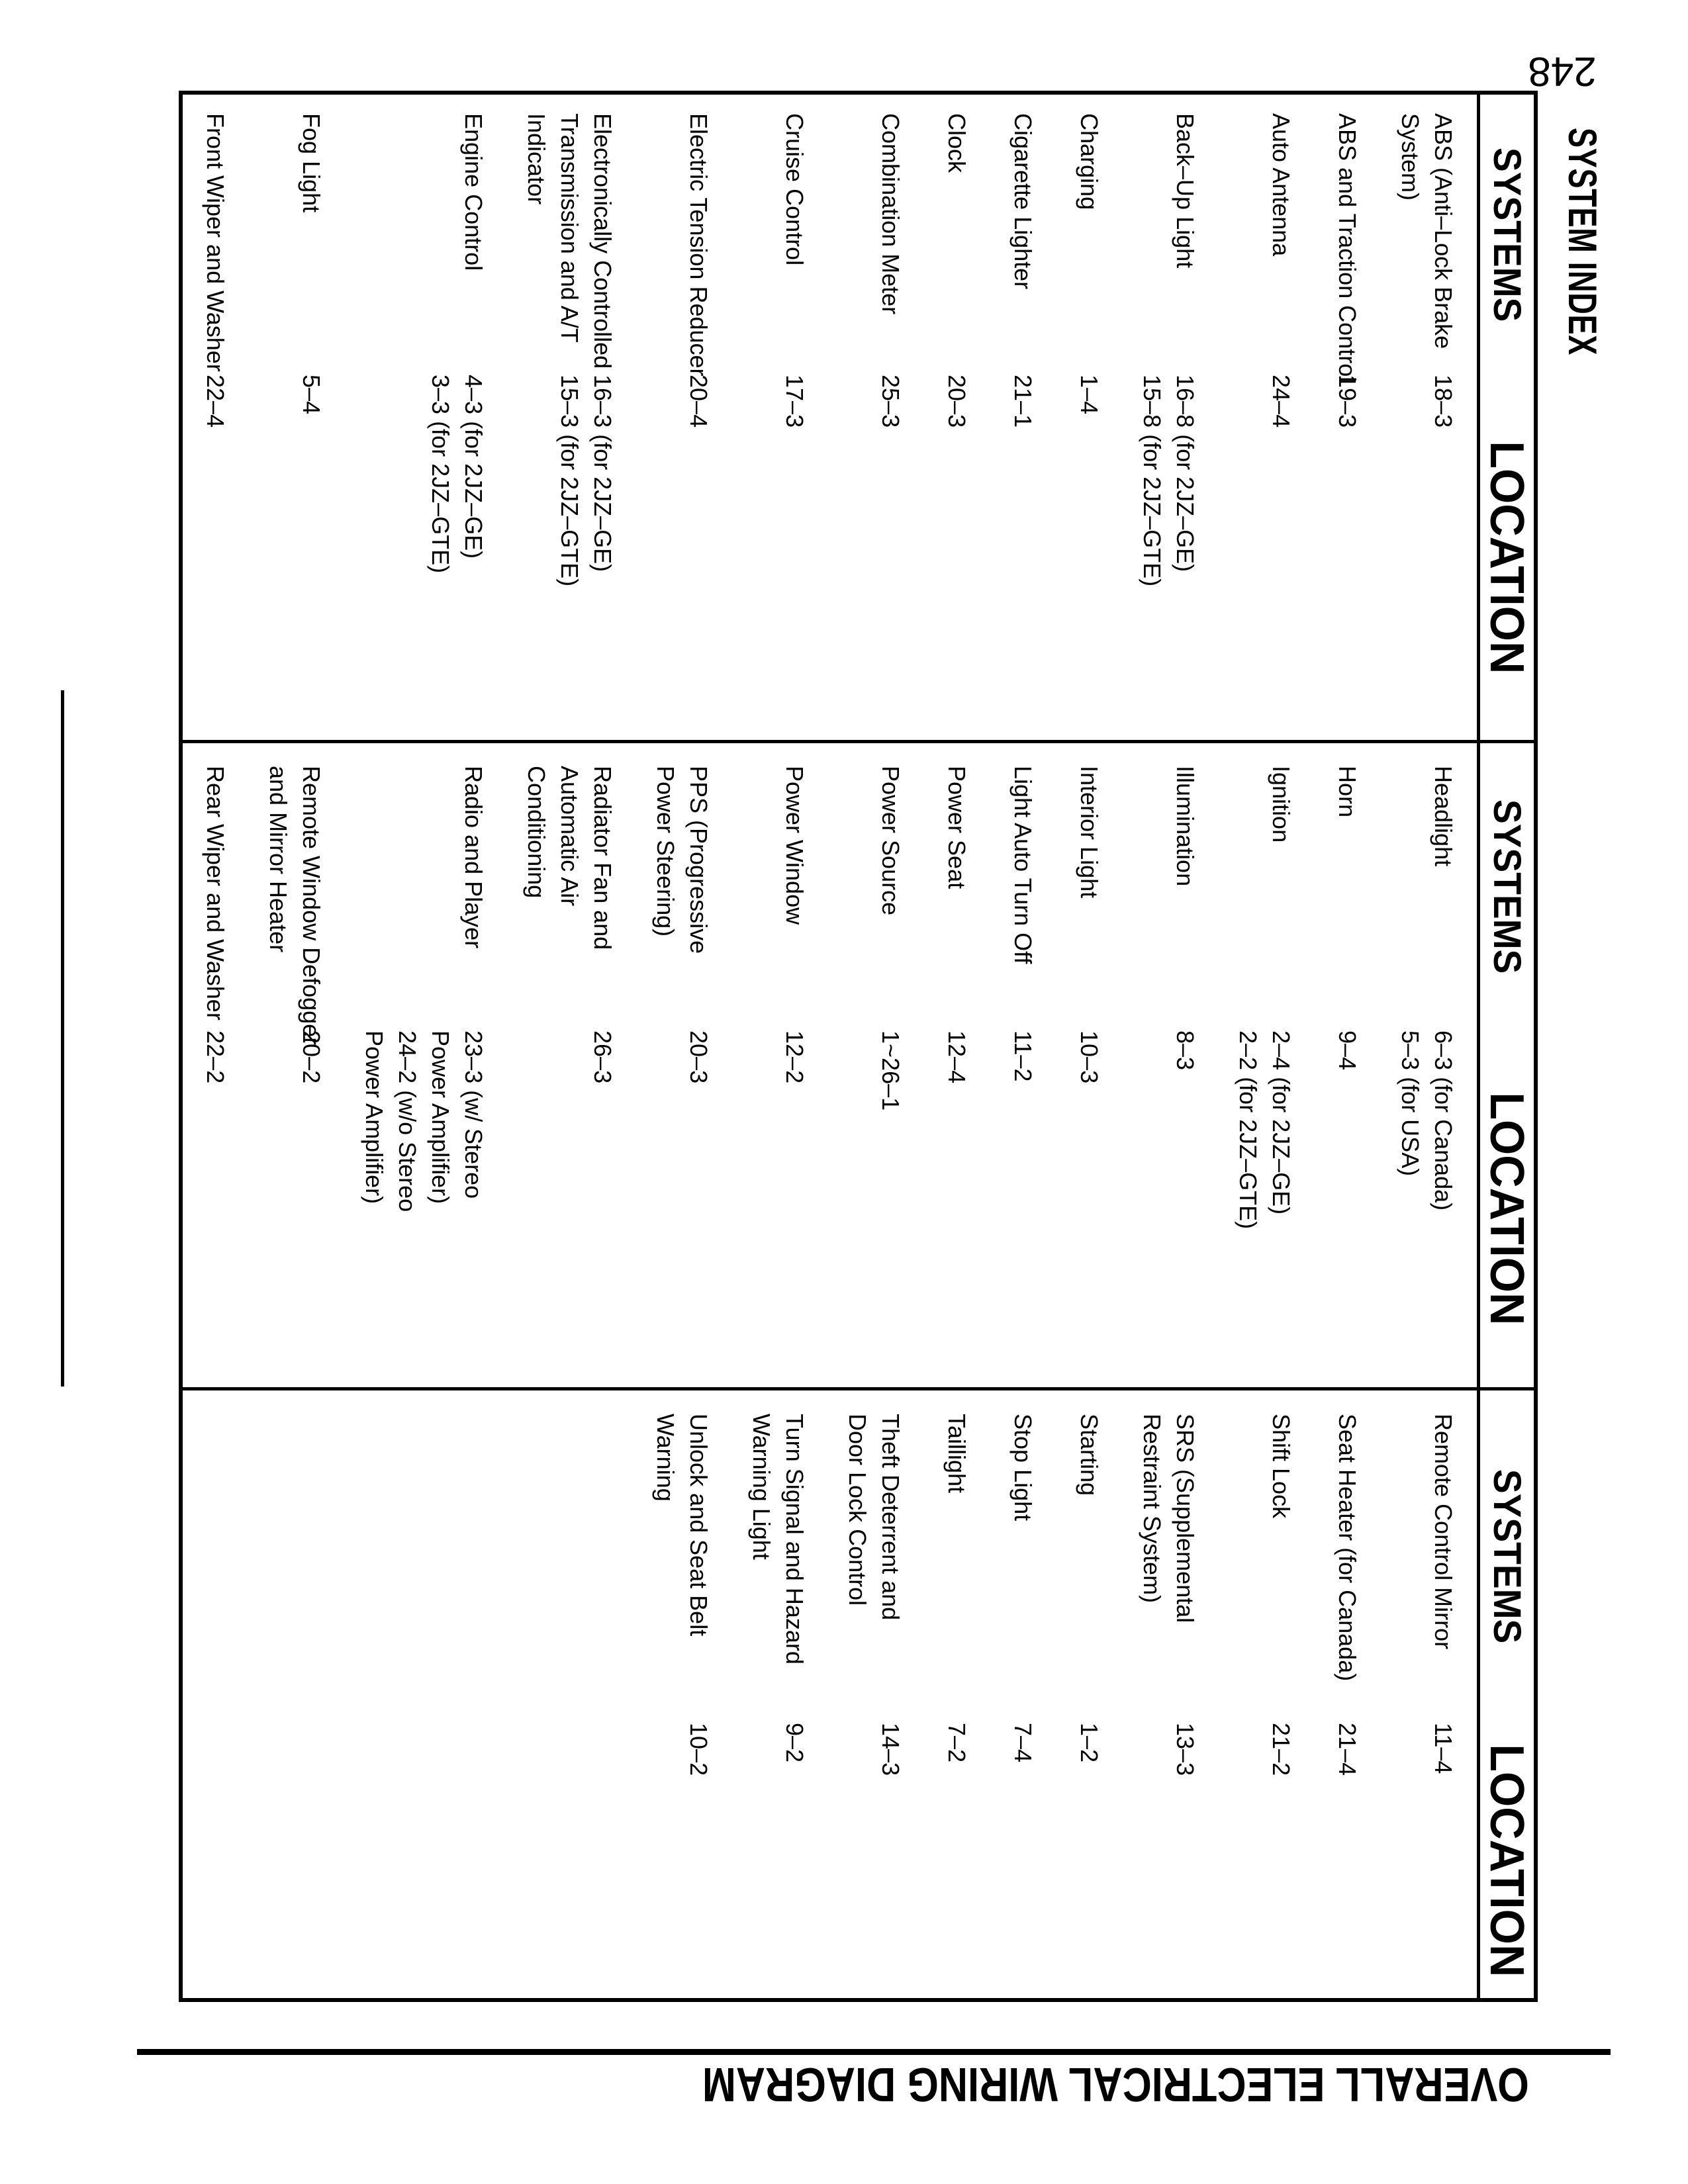 This screenshot has height=2184, width=1688. What do you see at coordinates (426, 557) in the screenshot?
I see `location-cell: 4–3 (for 2JZ–GE) 3–3 (for 2JZ–GTE)` at bounding box center [426, 557].